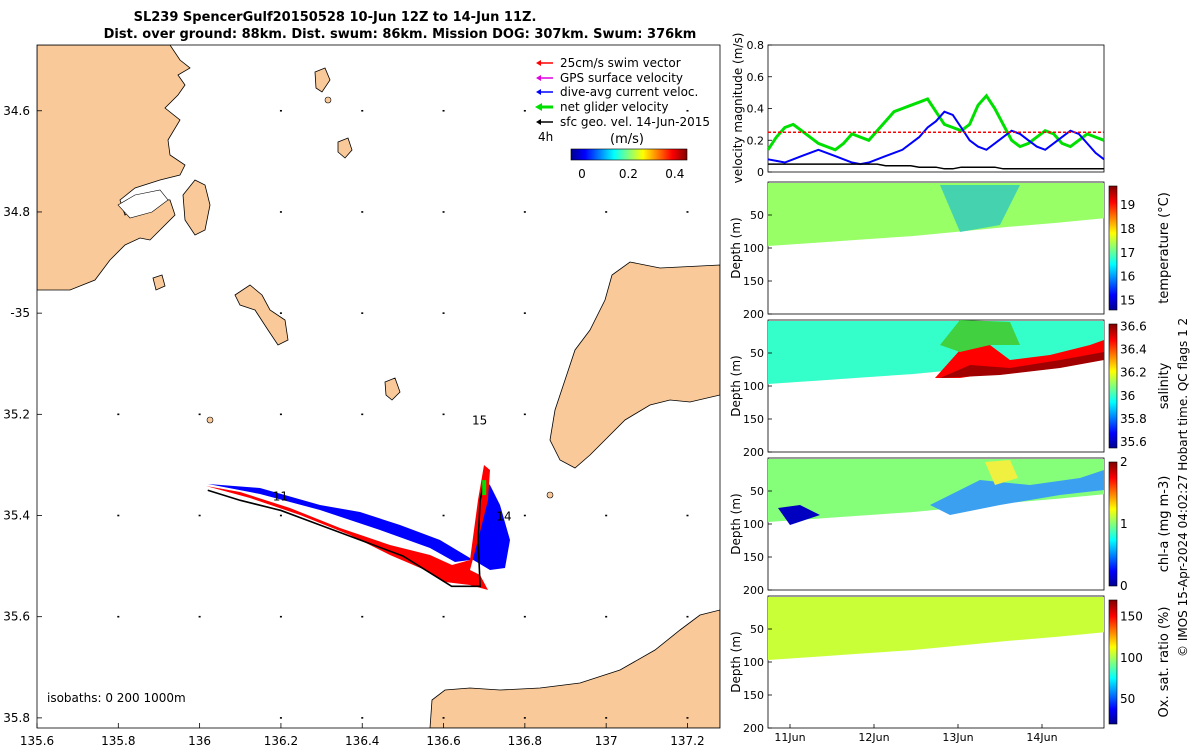 The width and height of the screenshot is (1200, 750). What do you see at coordinates (757, 541) in the screenshot?
I see `chla-y-axis: 50 100 150 200` at bounding box center [757, 541].